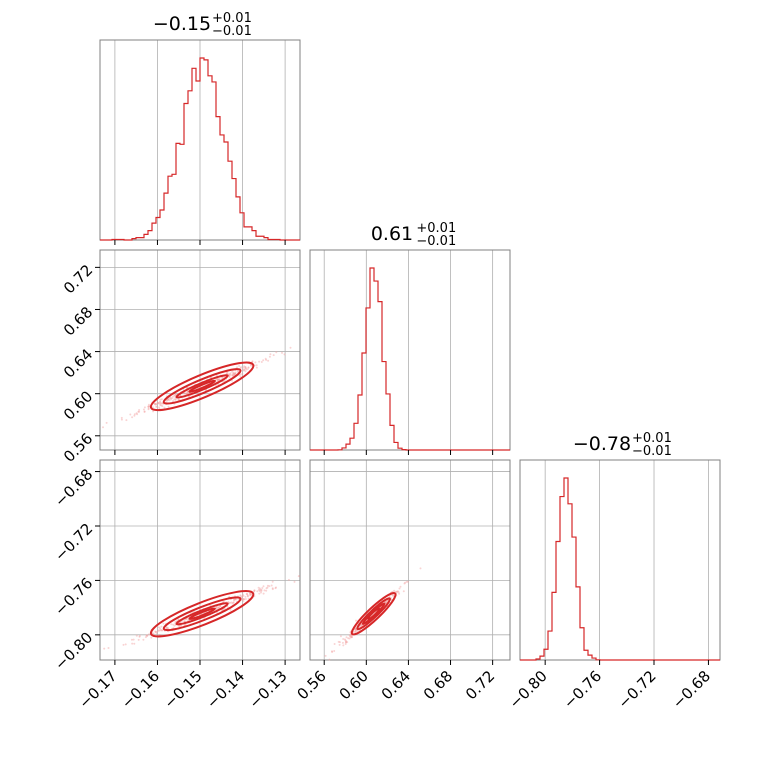  I want to click on title-minus-0: −0.01, so click(232, 31).